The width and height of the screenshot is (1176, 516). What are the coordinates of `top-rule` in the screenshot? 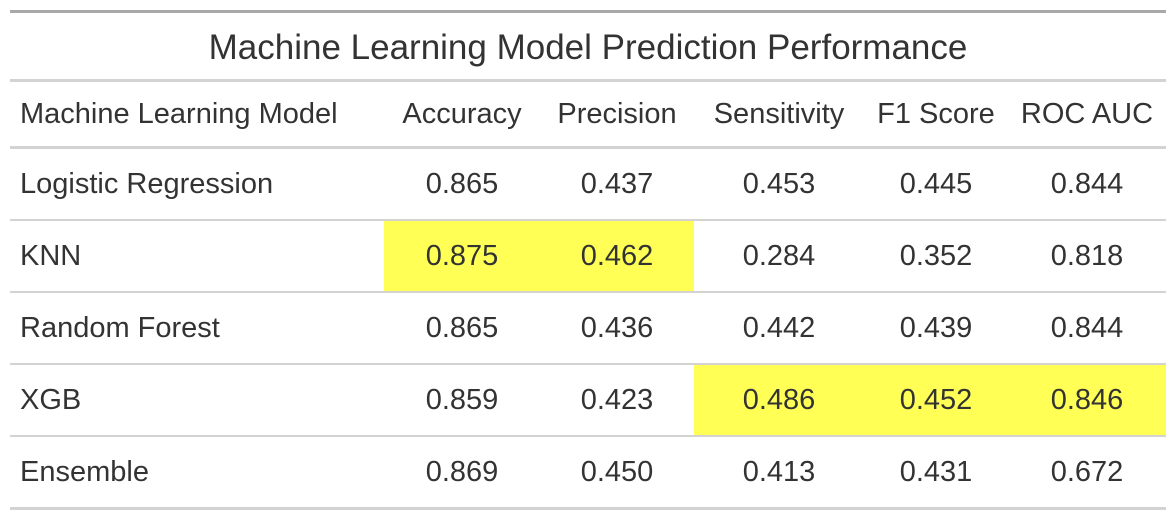 It's located at (588, 11).